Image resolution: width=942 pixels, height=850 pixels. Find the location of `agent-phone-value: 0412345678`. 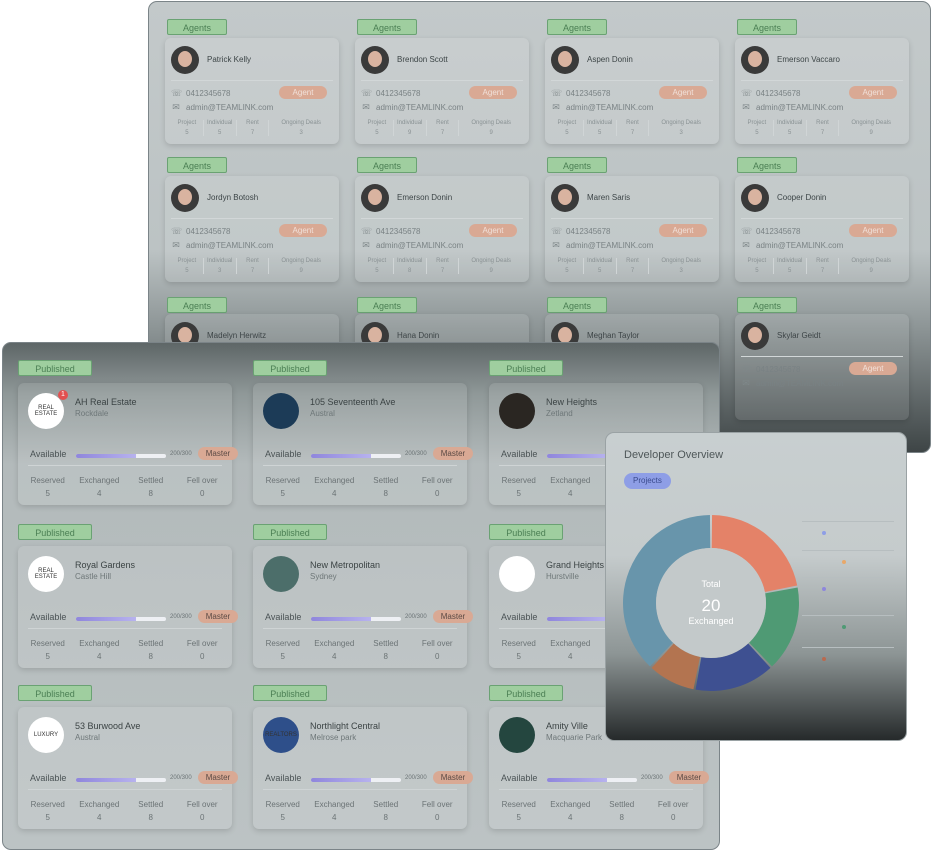

agent-phone-value: 0412345678 is located at coordinates (398, 93).